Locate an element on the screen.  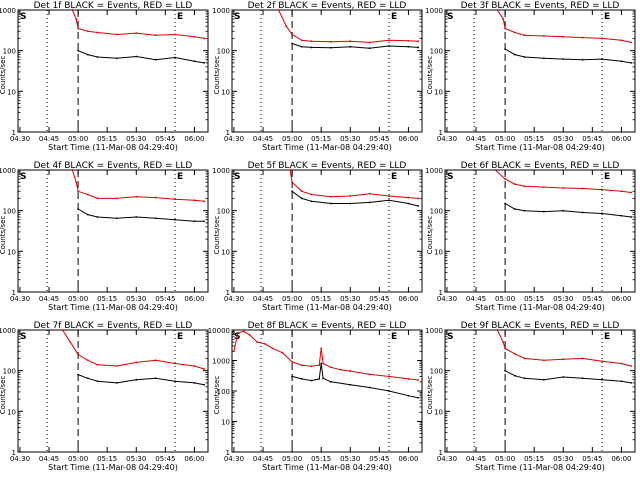
series-line-black is located at coordinates (355, 198).